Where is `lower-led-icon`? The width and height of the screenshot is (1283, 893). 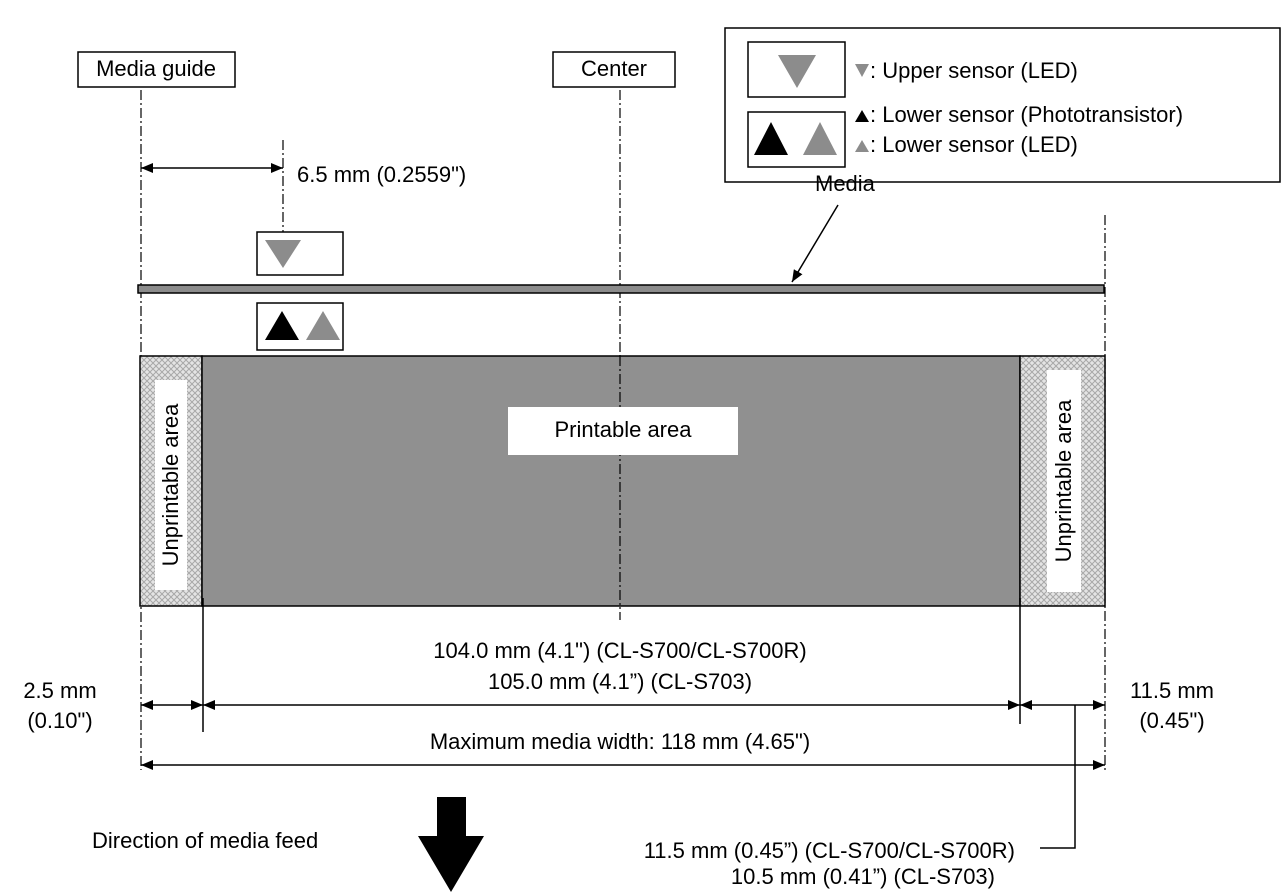 lower-led-icon is located at coordinates (820, 138).